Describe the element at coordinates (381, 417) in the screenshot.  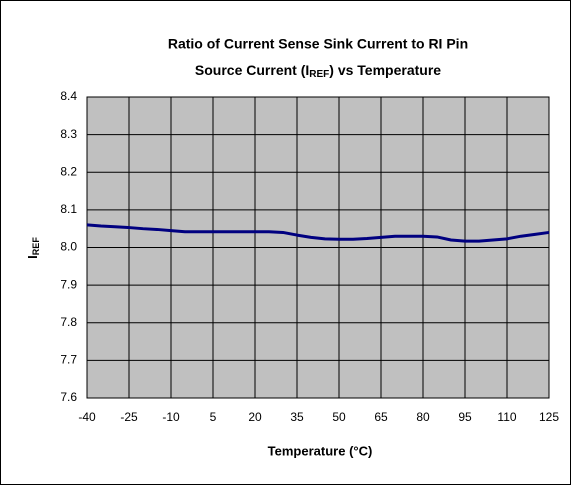
I see `x-tick-label: 65` at that location.